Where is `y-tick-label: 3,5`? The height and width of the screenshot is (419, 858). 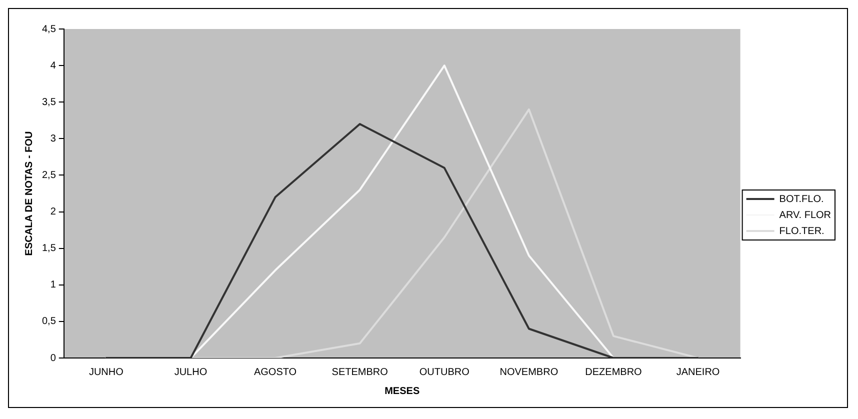
y-tick-label: 3,5 is located at coordinates (49, 102).